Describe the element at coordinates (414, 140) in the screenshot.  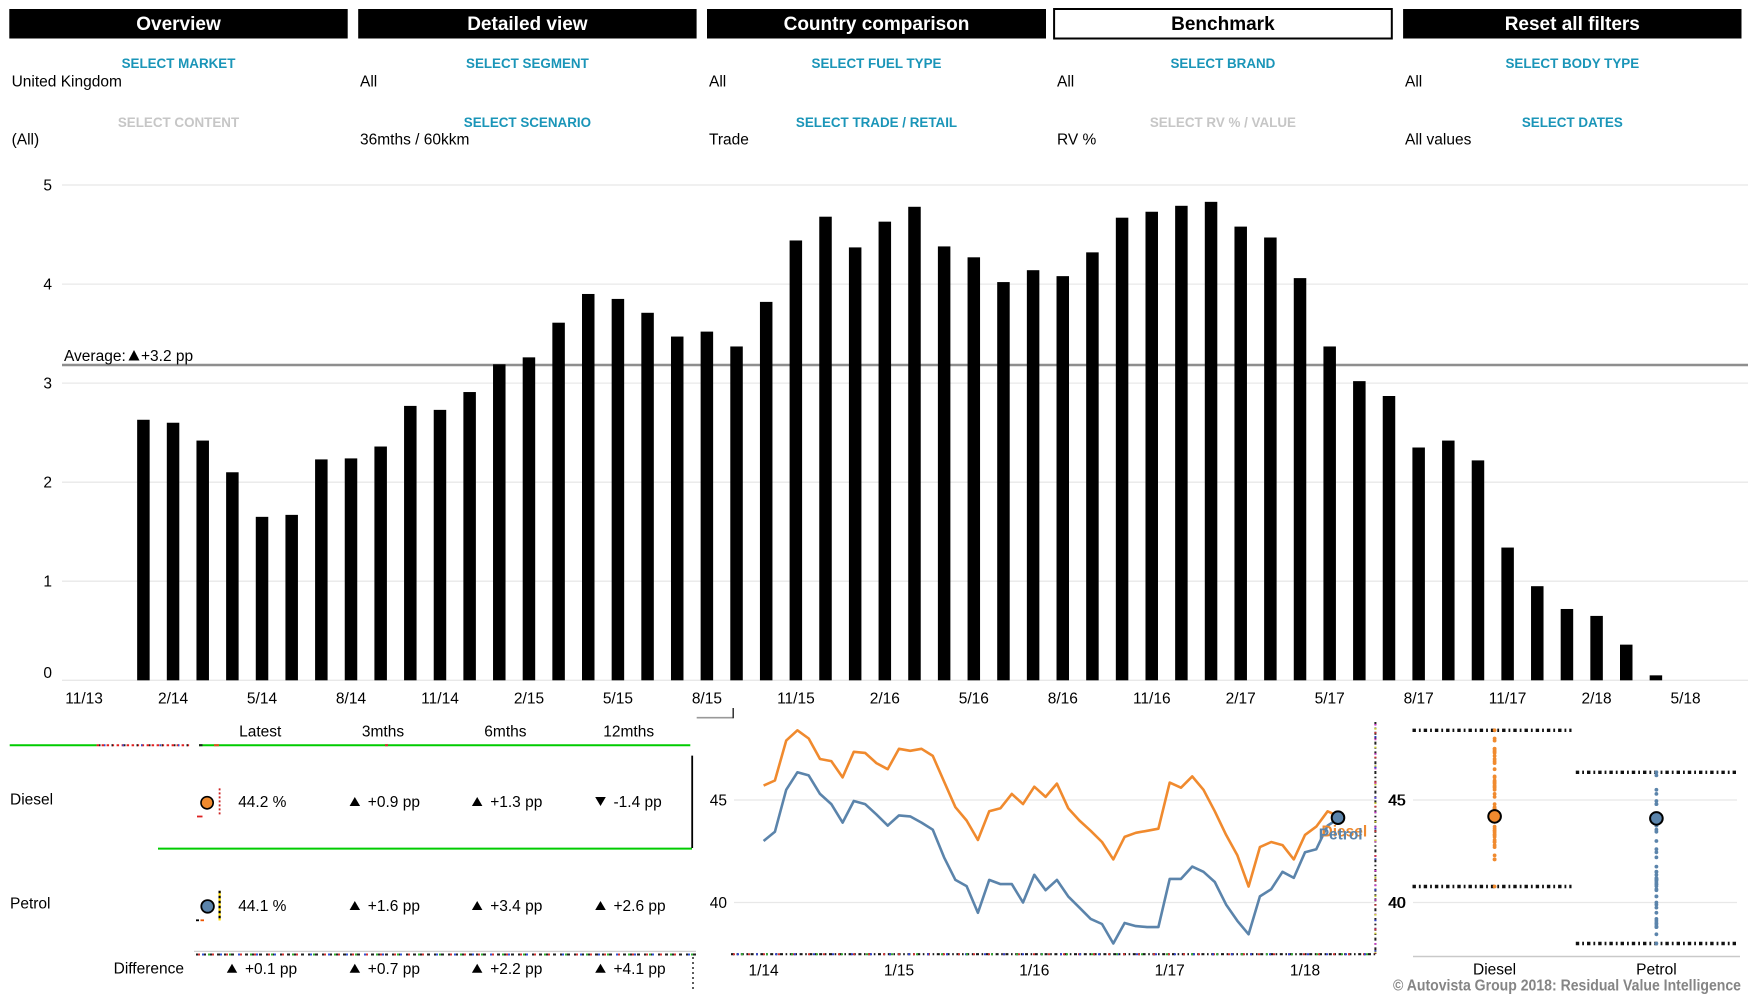
I see `svg-text: 36mths / 60kkm` at that location.